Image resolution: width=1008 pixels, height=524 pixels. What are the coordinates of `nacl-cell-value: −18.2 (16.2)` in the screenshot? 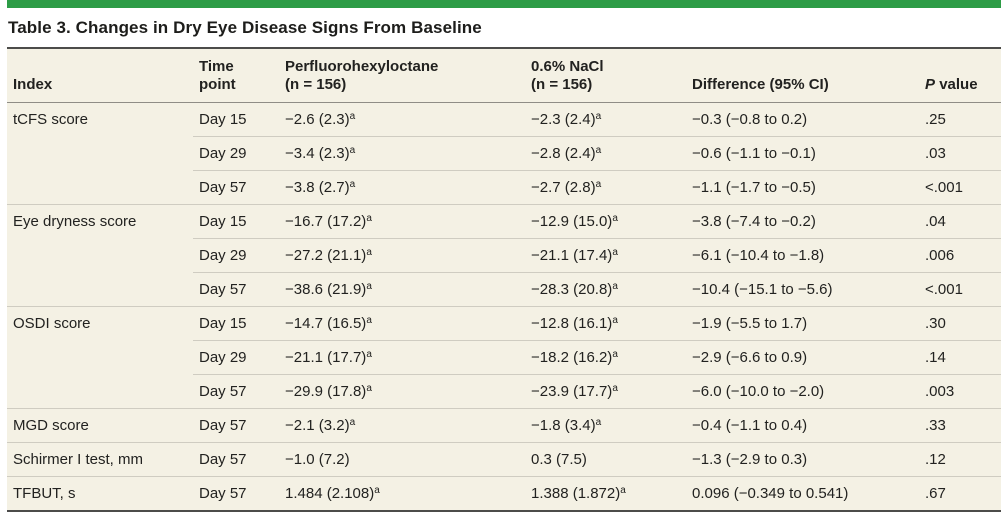 It's located at (572, 357).